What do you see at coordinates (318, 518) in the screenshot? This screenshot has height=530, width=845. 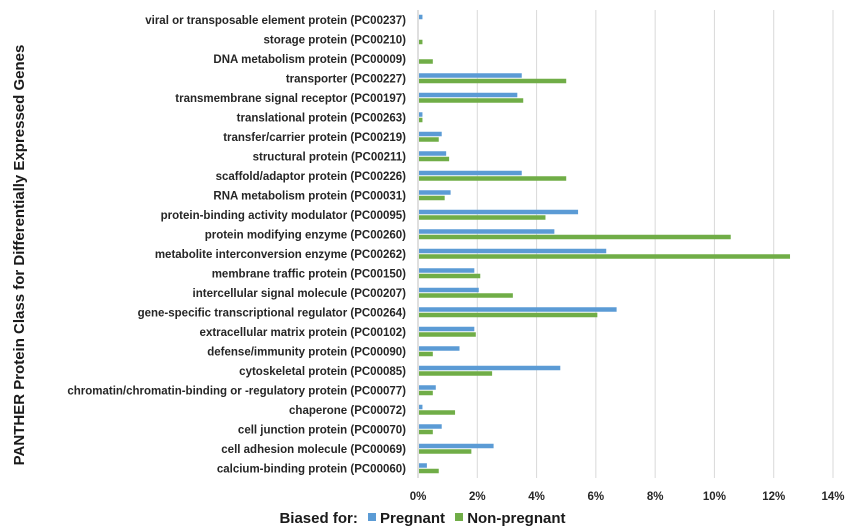 I see `legend-prefix: Biased for:` at bounding box center [318, 518].